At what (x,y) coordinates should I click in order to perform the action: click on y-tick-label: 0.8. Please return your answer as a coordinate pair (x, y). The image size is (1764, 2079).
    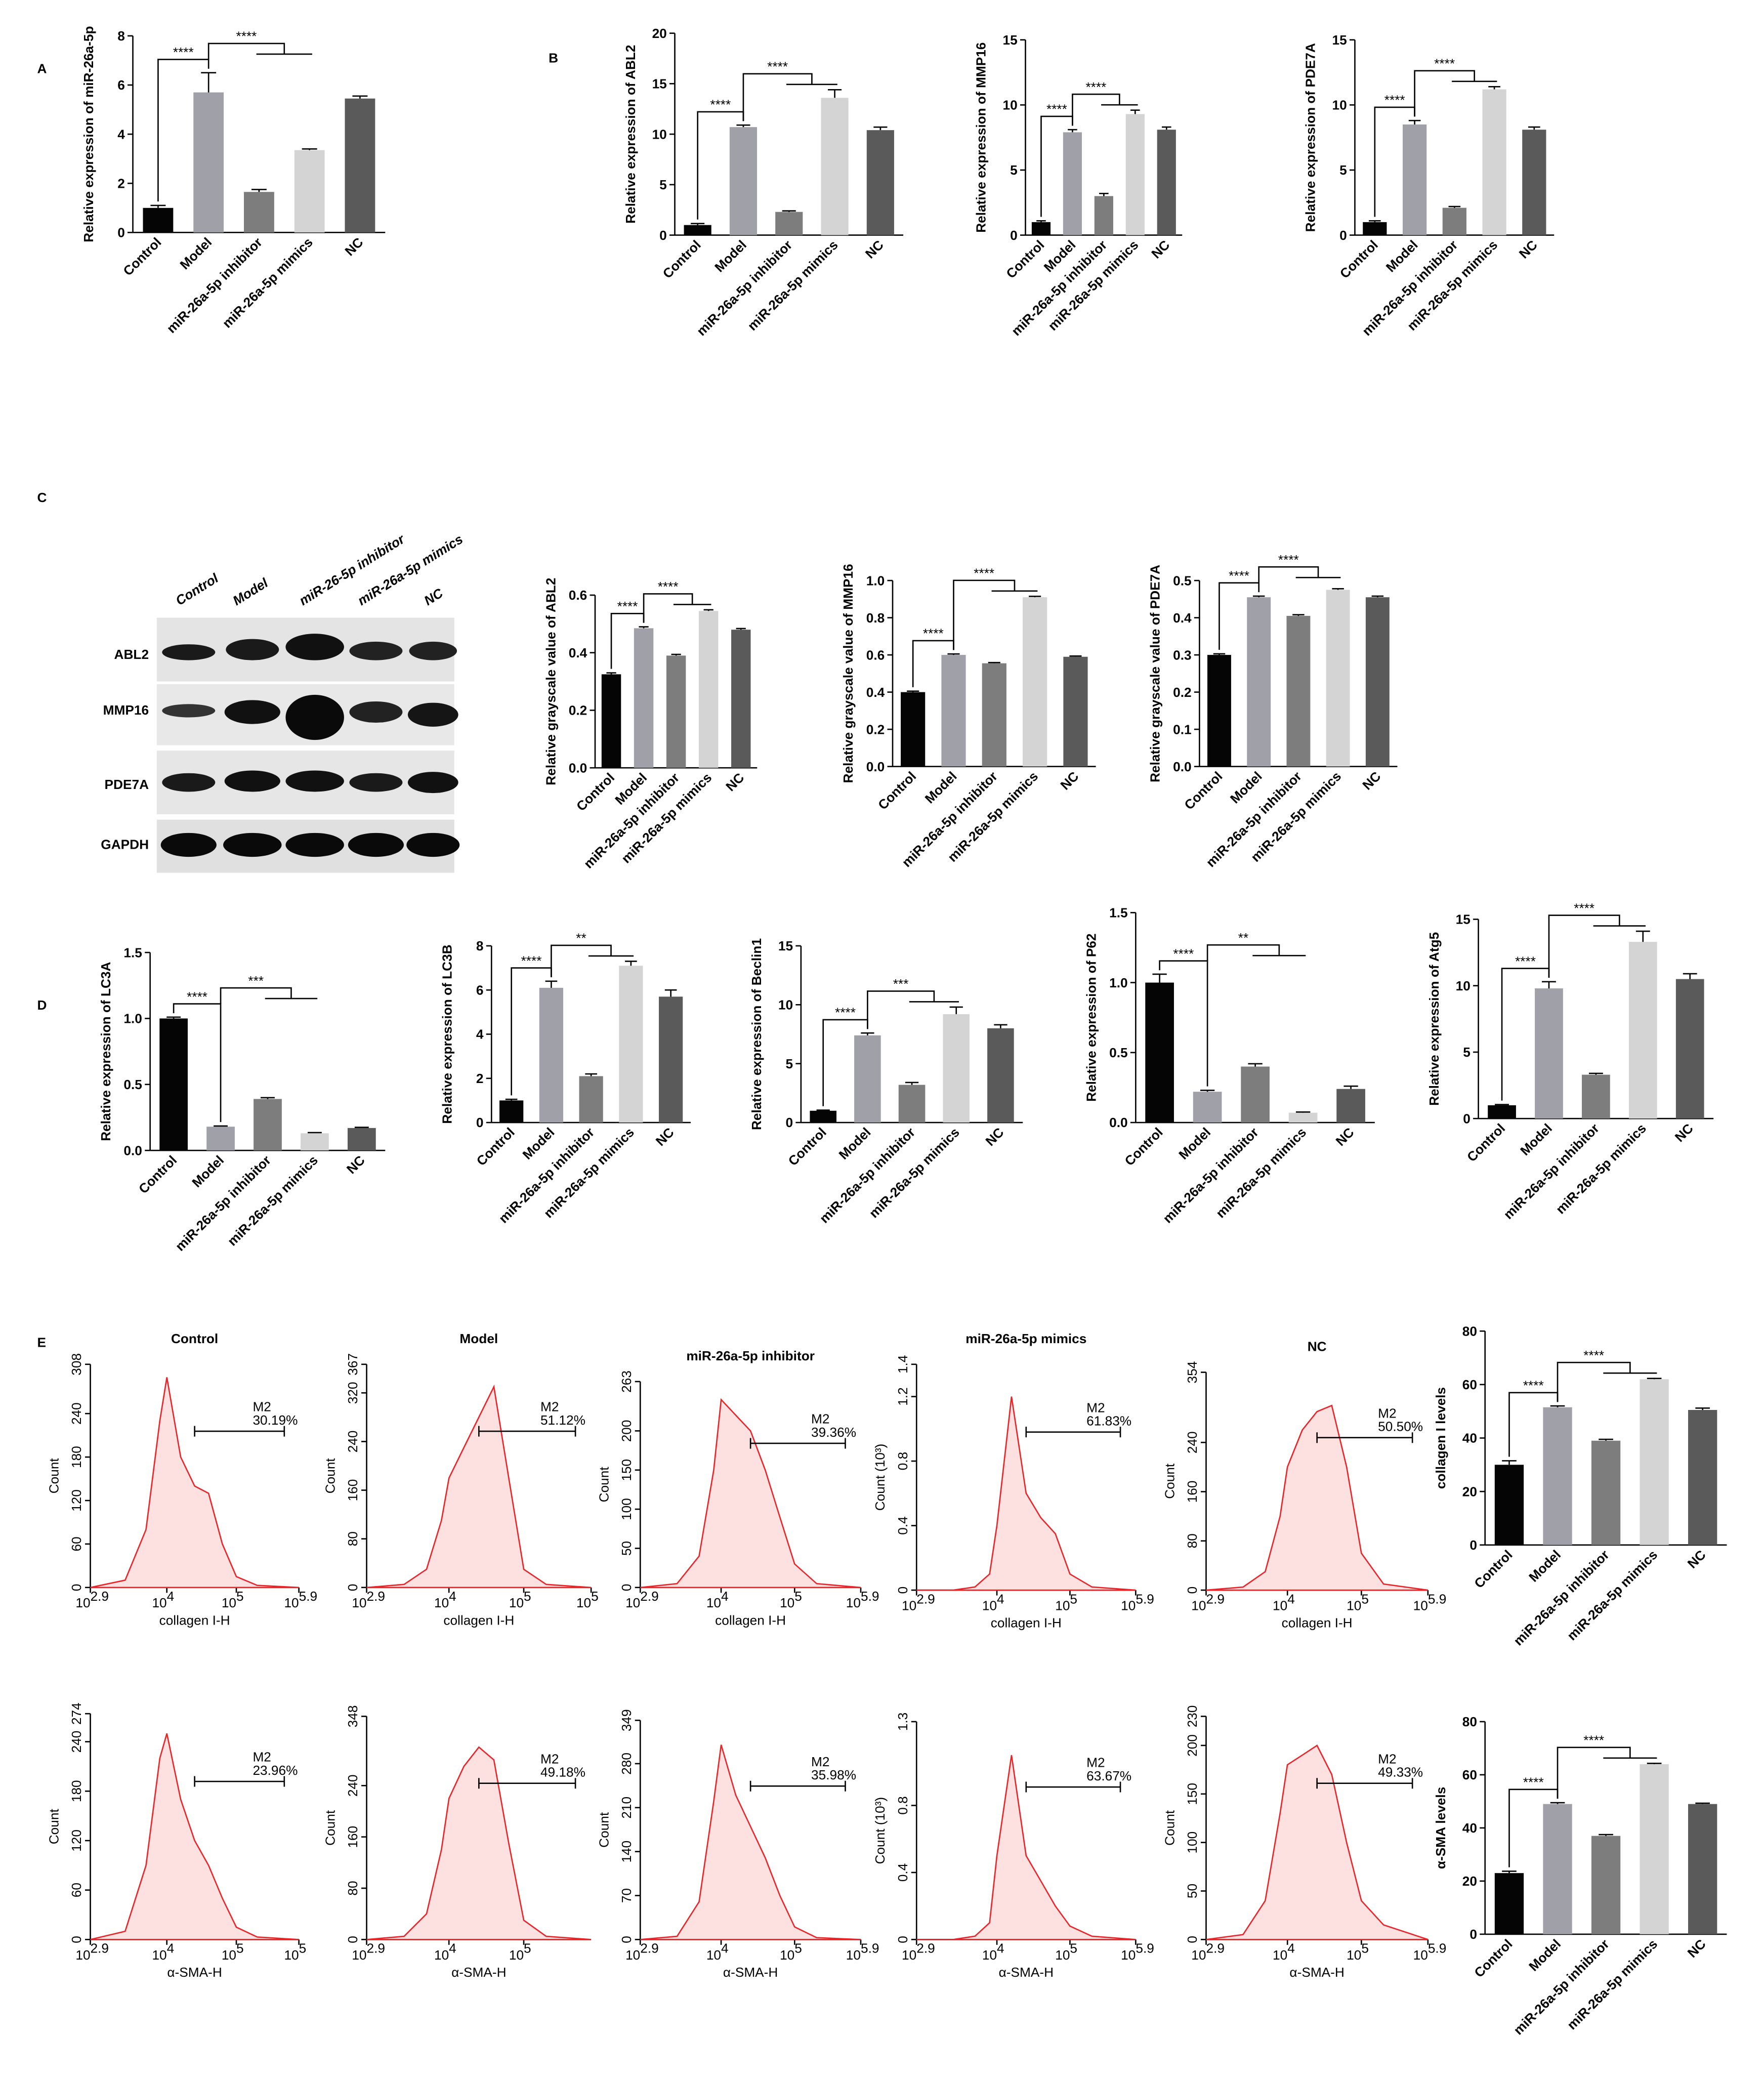
    Looking at the image, I should click on (902, 1461).